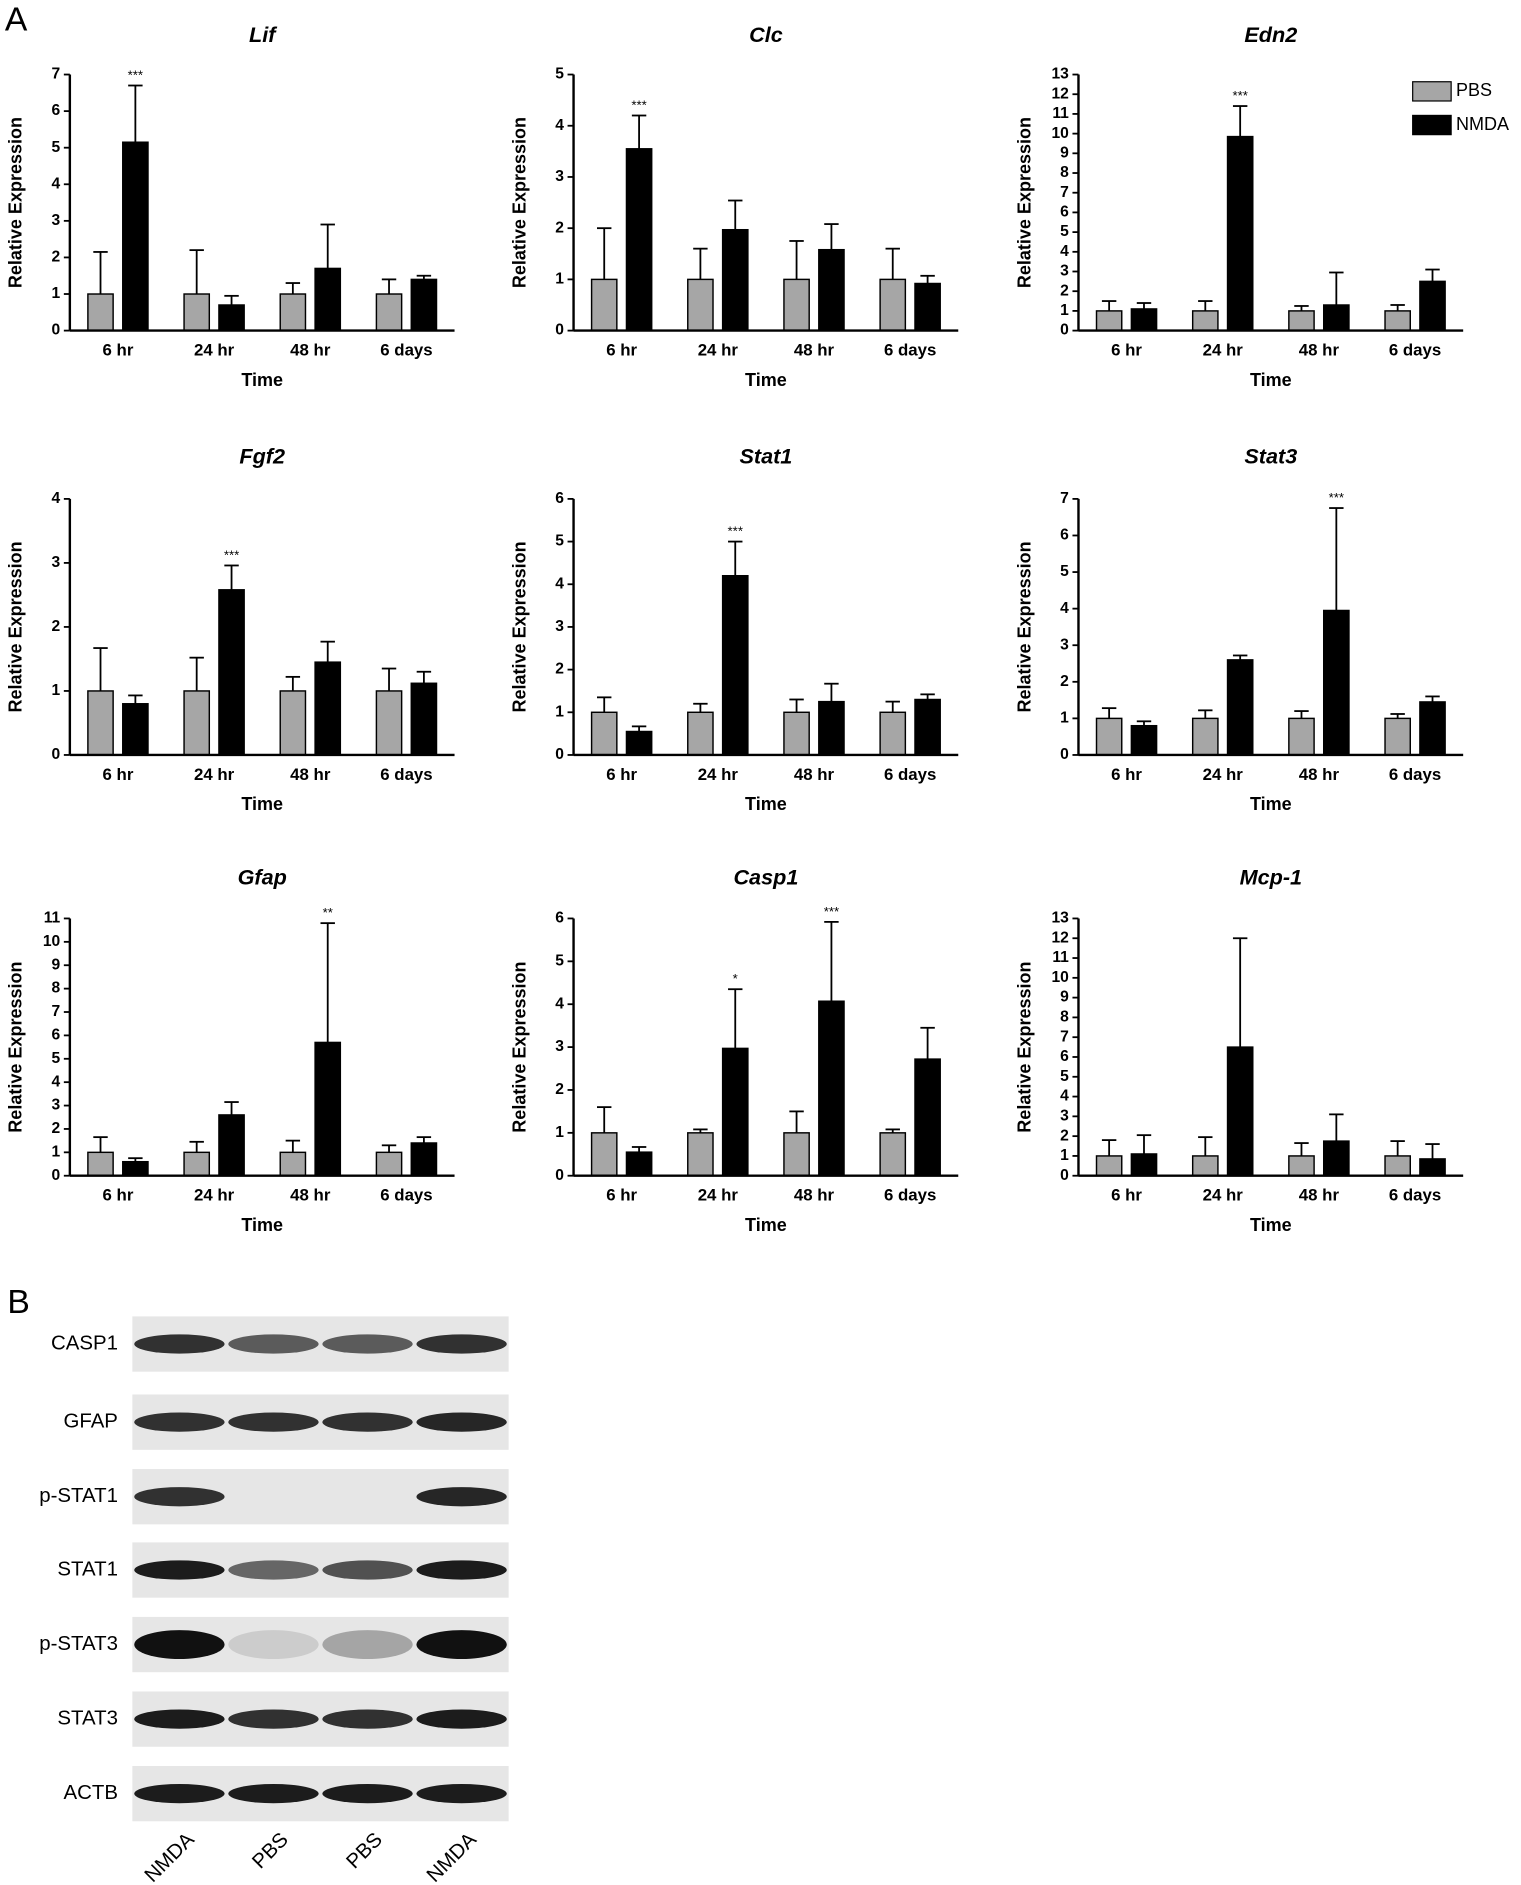 The image size is (1521, 1885). I want to click on y-tick-label: 5, so click(1064, 571).